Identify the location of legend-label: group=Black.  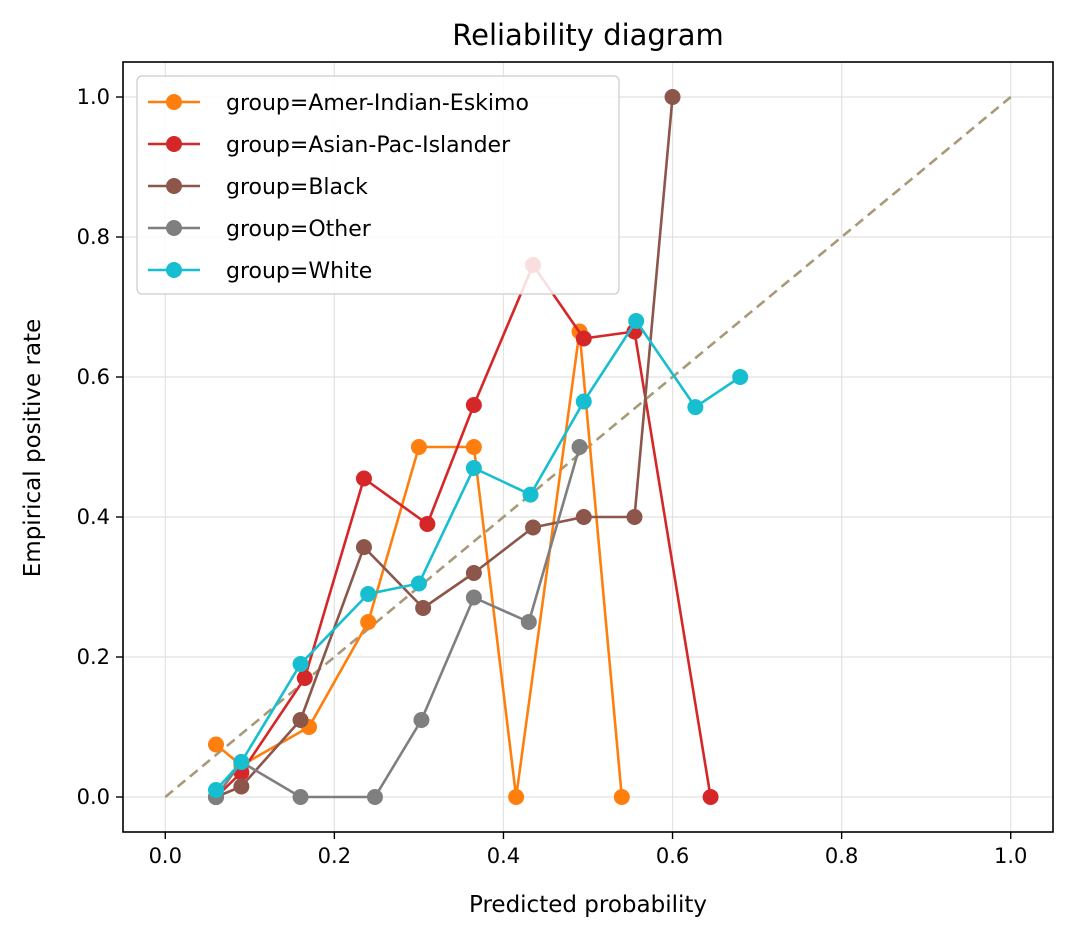
(297, 187).